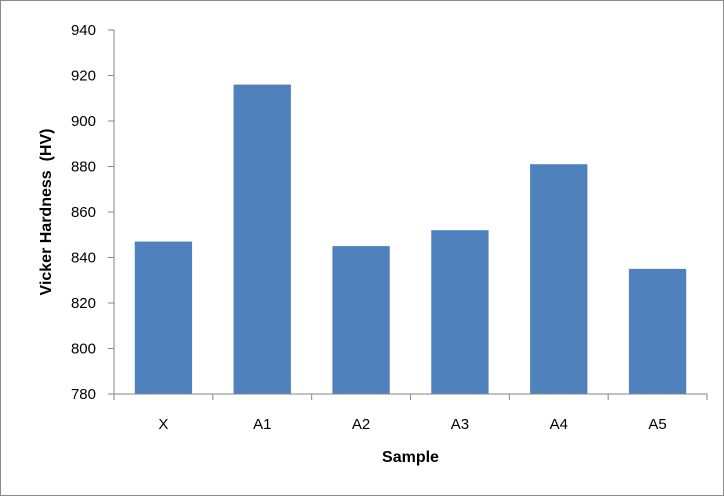  I want to click on y-tick-label: 880, so click(83, 167).